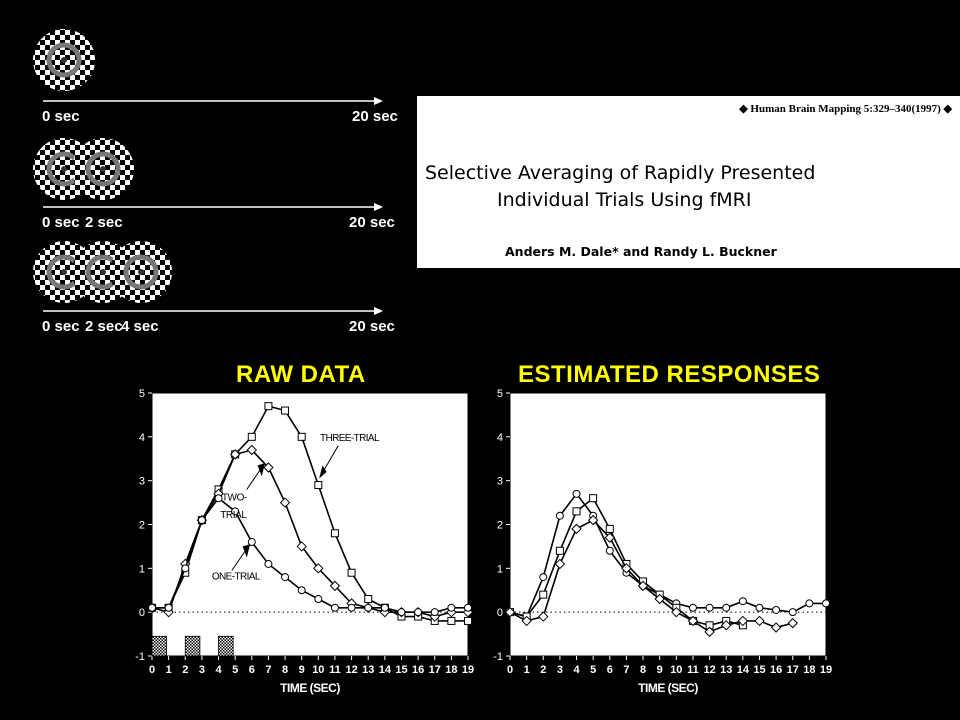 The height and width of the screenshot is (720, 960). Describe the element at coordinates (61, 222) in the screenshot. I see `row2-label-0: 0 sec` at that location.